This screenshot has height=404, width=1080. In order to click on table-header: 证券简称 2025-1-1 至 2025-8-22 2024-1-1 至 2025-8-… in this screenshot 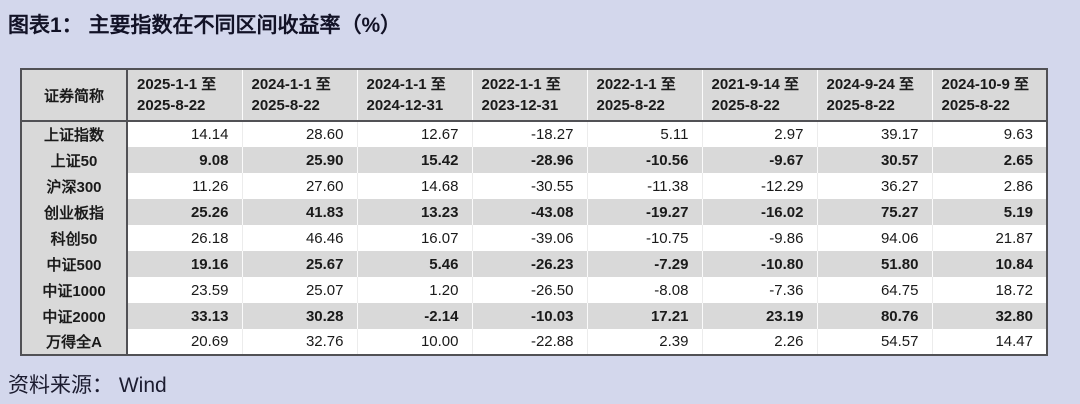, I will do `click(534, 95)`.